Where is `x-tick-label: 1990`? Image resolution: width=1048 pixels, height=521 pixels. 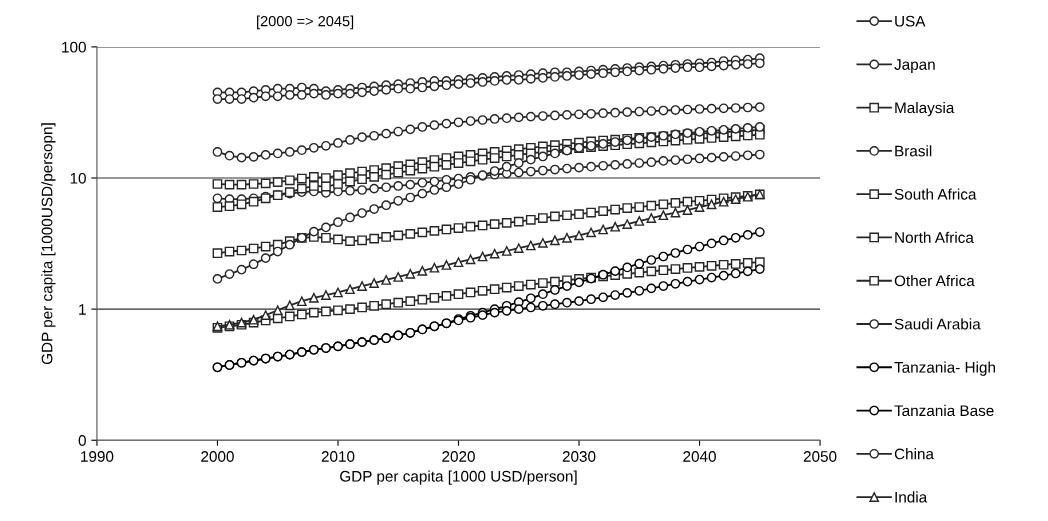
x-tick-label: 1990 is located at coordinates (97, 456).